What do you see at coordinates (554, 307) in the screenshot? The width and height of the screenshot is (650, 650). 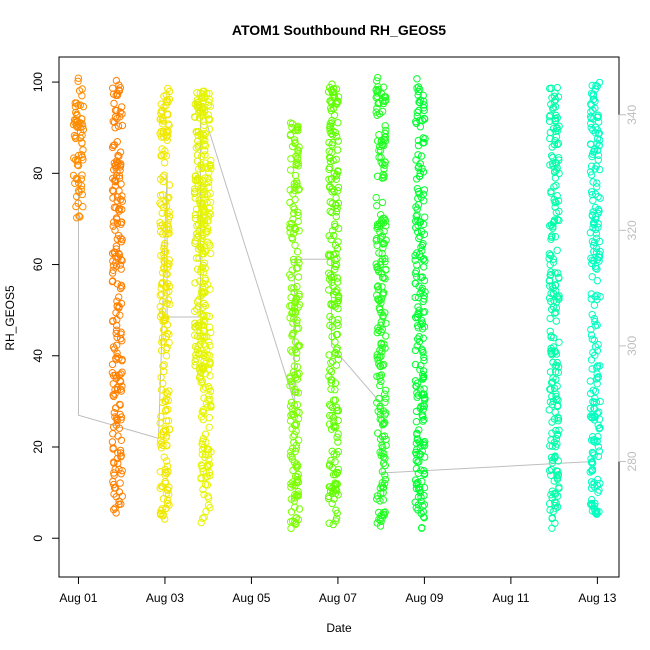 I see `point-cluster` at bounding box center [554, 307].